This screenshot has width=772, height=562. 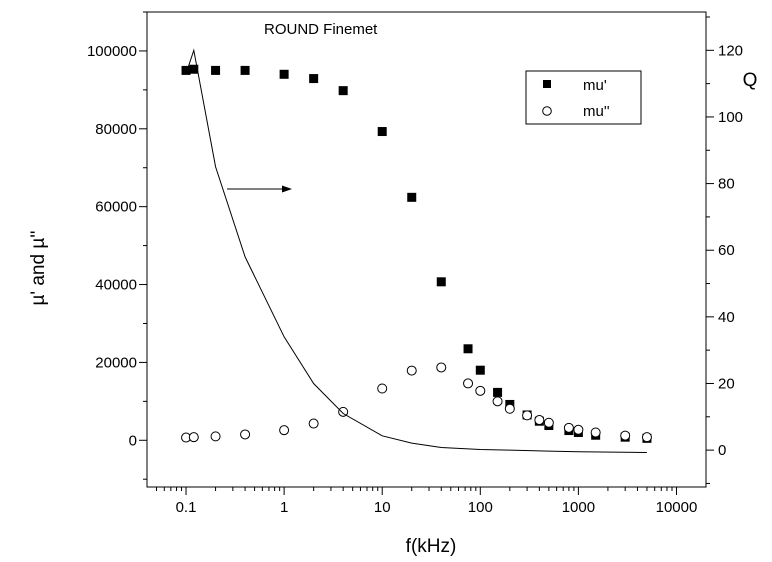 What do you see at coordinates (112, 51) in the screenshot?
I see `y-tick-label: 100000` at bounding box center [112, 51].